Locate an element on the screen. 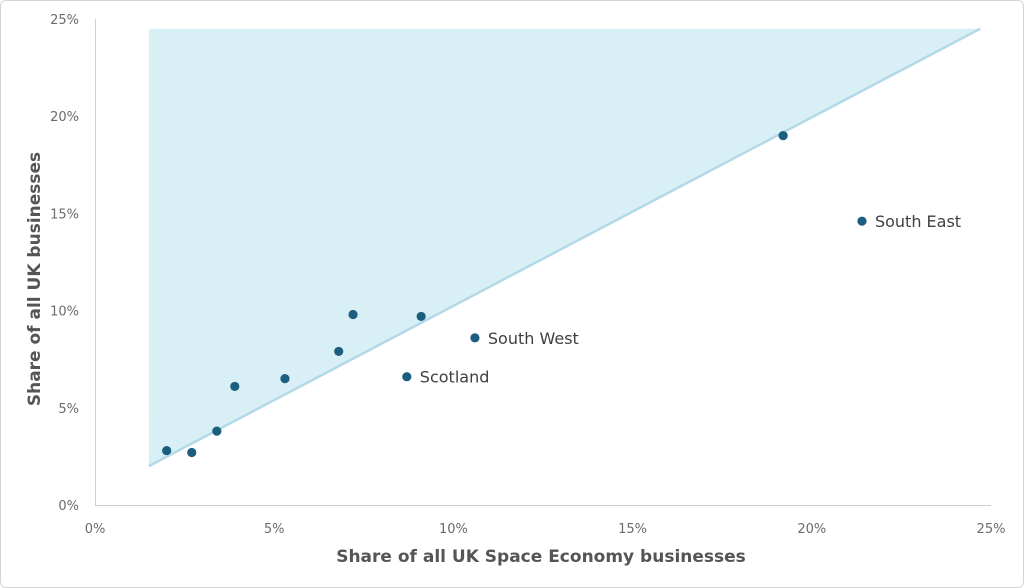 This screenshot has height=588, width=1024. x-tick-label: 5% is located at coordinates (274, 529).